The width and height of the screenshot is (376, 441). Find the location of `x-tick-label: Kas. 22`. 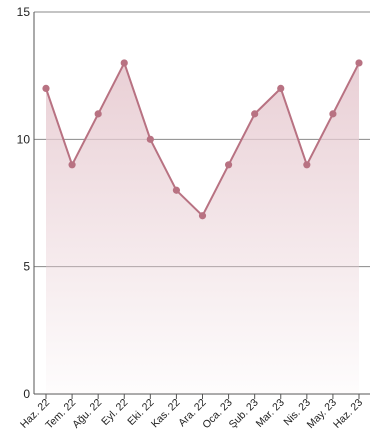

x-tick-label: Kas. 22 is located at coordinates (166, 414).